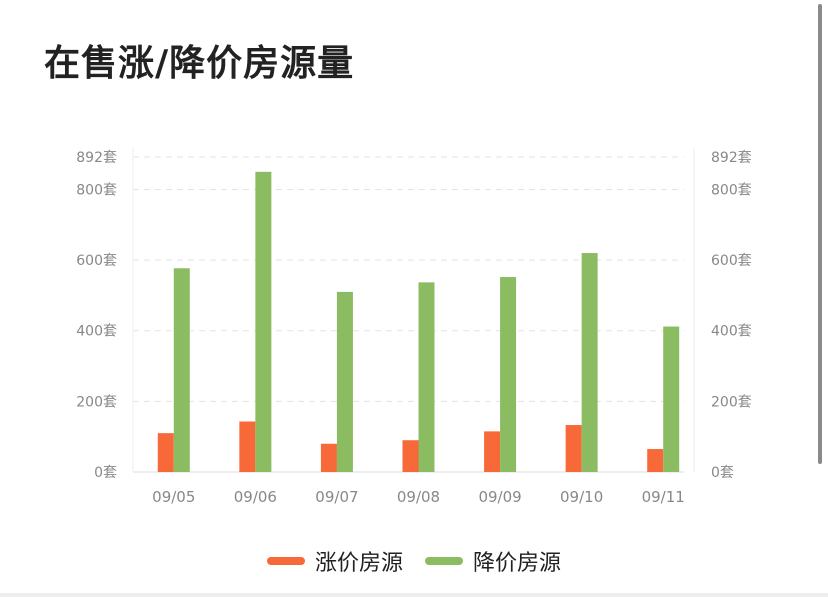  What do you see at coordinates (418, 497) in the screenshot?
I see `x-tick-label: 09/08` at bounding box center [418, 497].